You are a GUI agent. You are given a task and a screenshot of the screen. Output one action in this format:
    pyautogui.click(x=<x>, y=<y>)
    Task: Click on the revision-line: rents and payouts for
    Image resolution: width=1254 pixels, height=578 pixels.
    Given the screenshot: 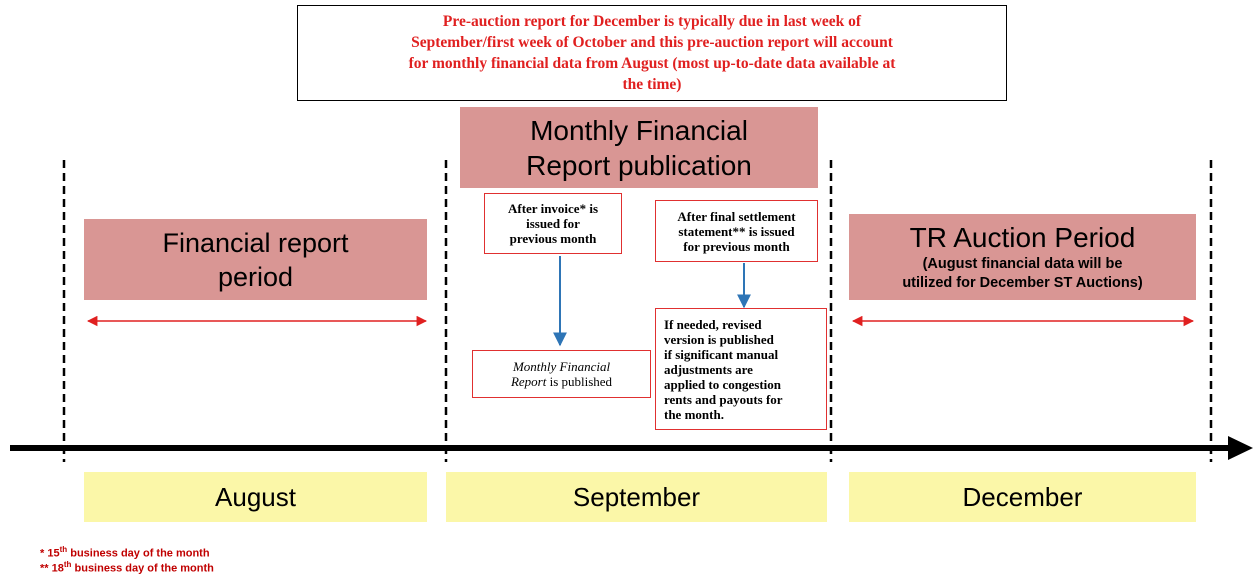 What is the action you would take?
    pyautogui.click(x=723, y=399)
    